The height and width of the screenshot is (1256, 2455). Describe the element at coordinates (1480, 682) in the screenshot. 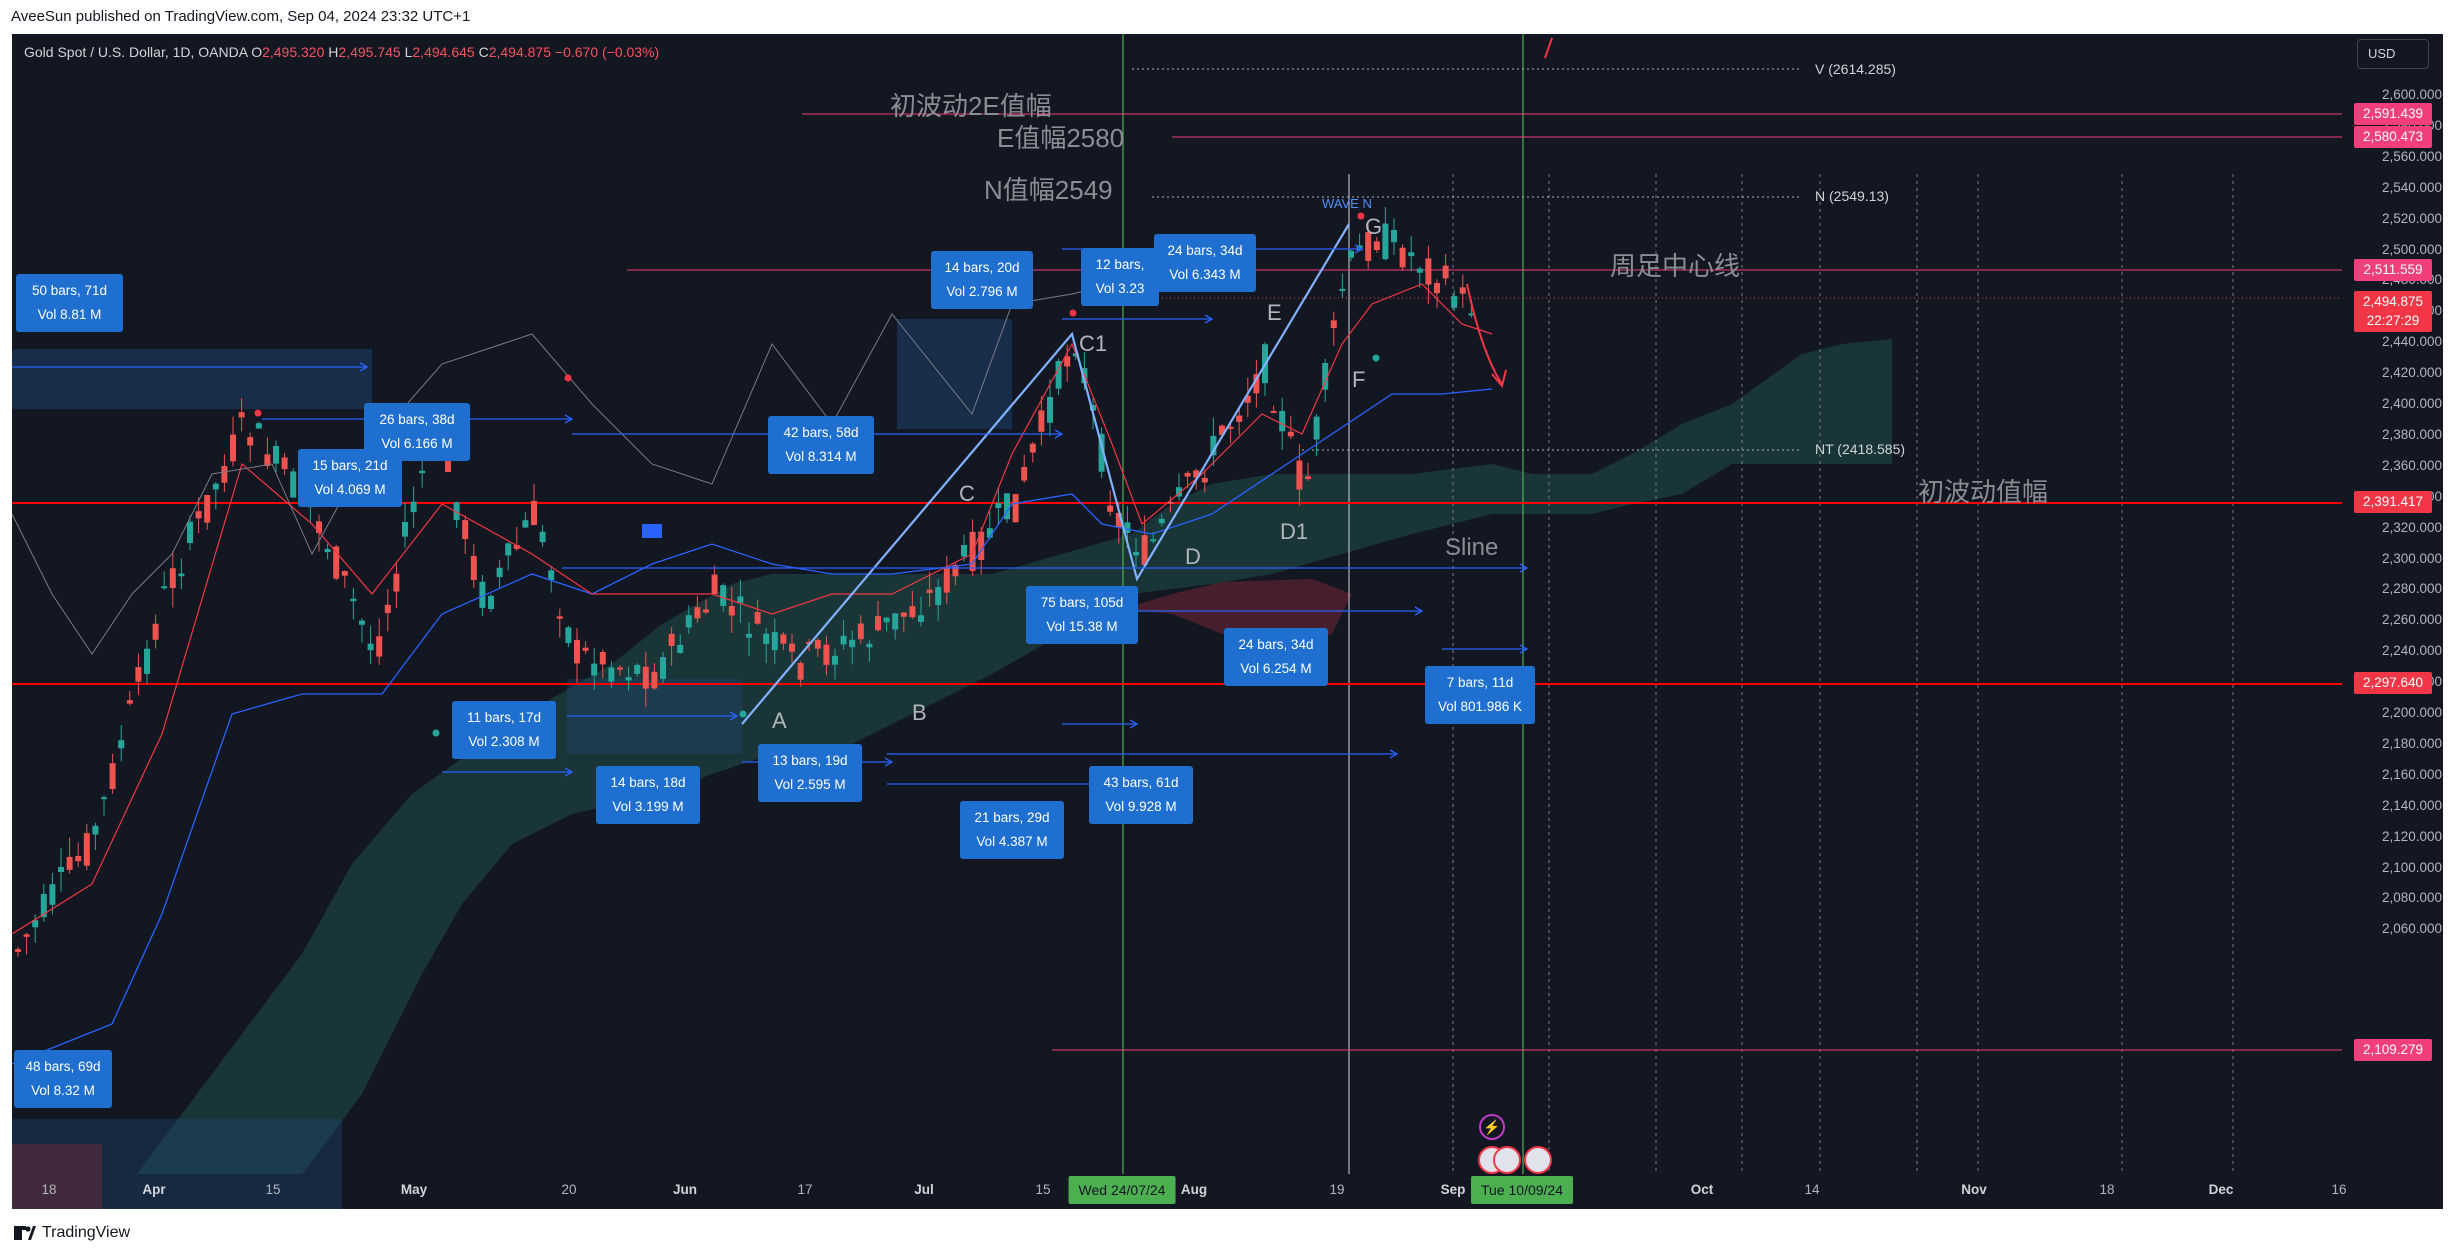

I see `range-box-bars: 7 bars, 11d` at that location.